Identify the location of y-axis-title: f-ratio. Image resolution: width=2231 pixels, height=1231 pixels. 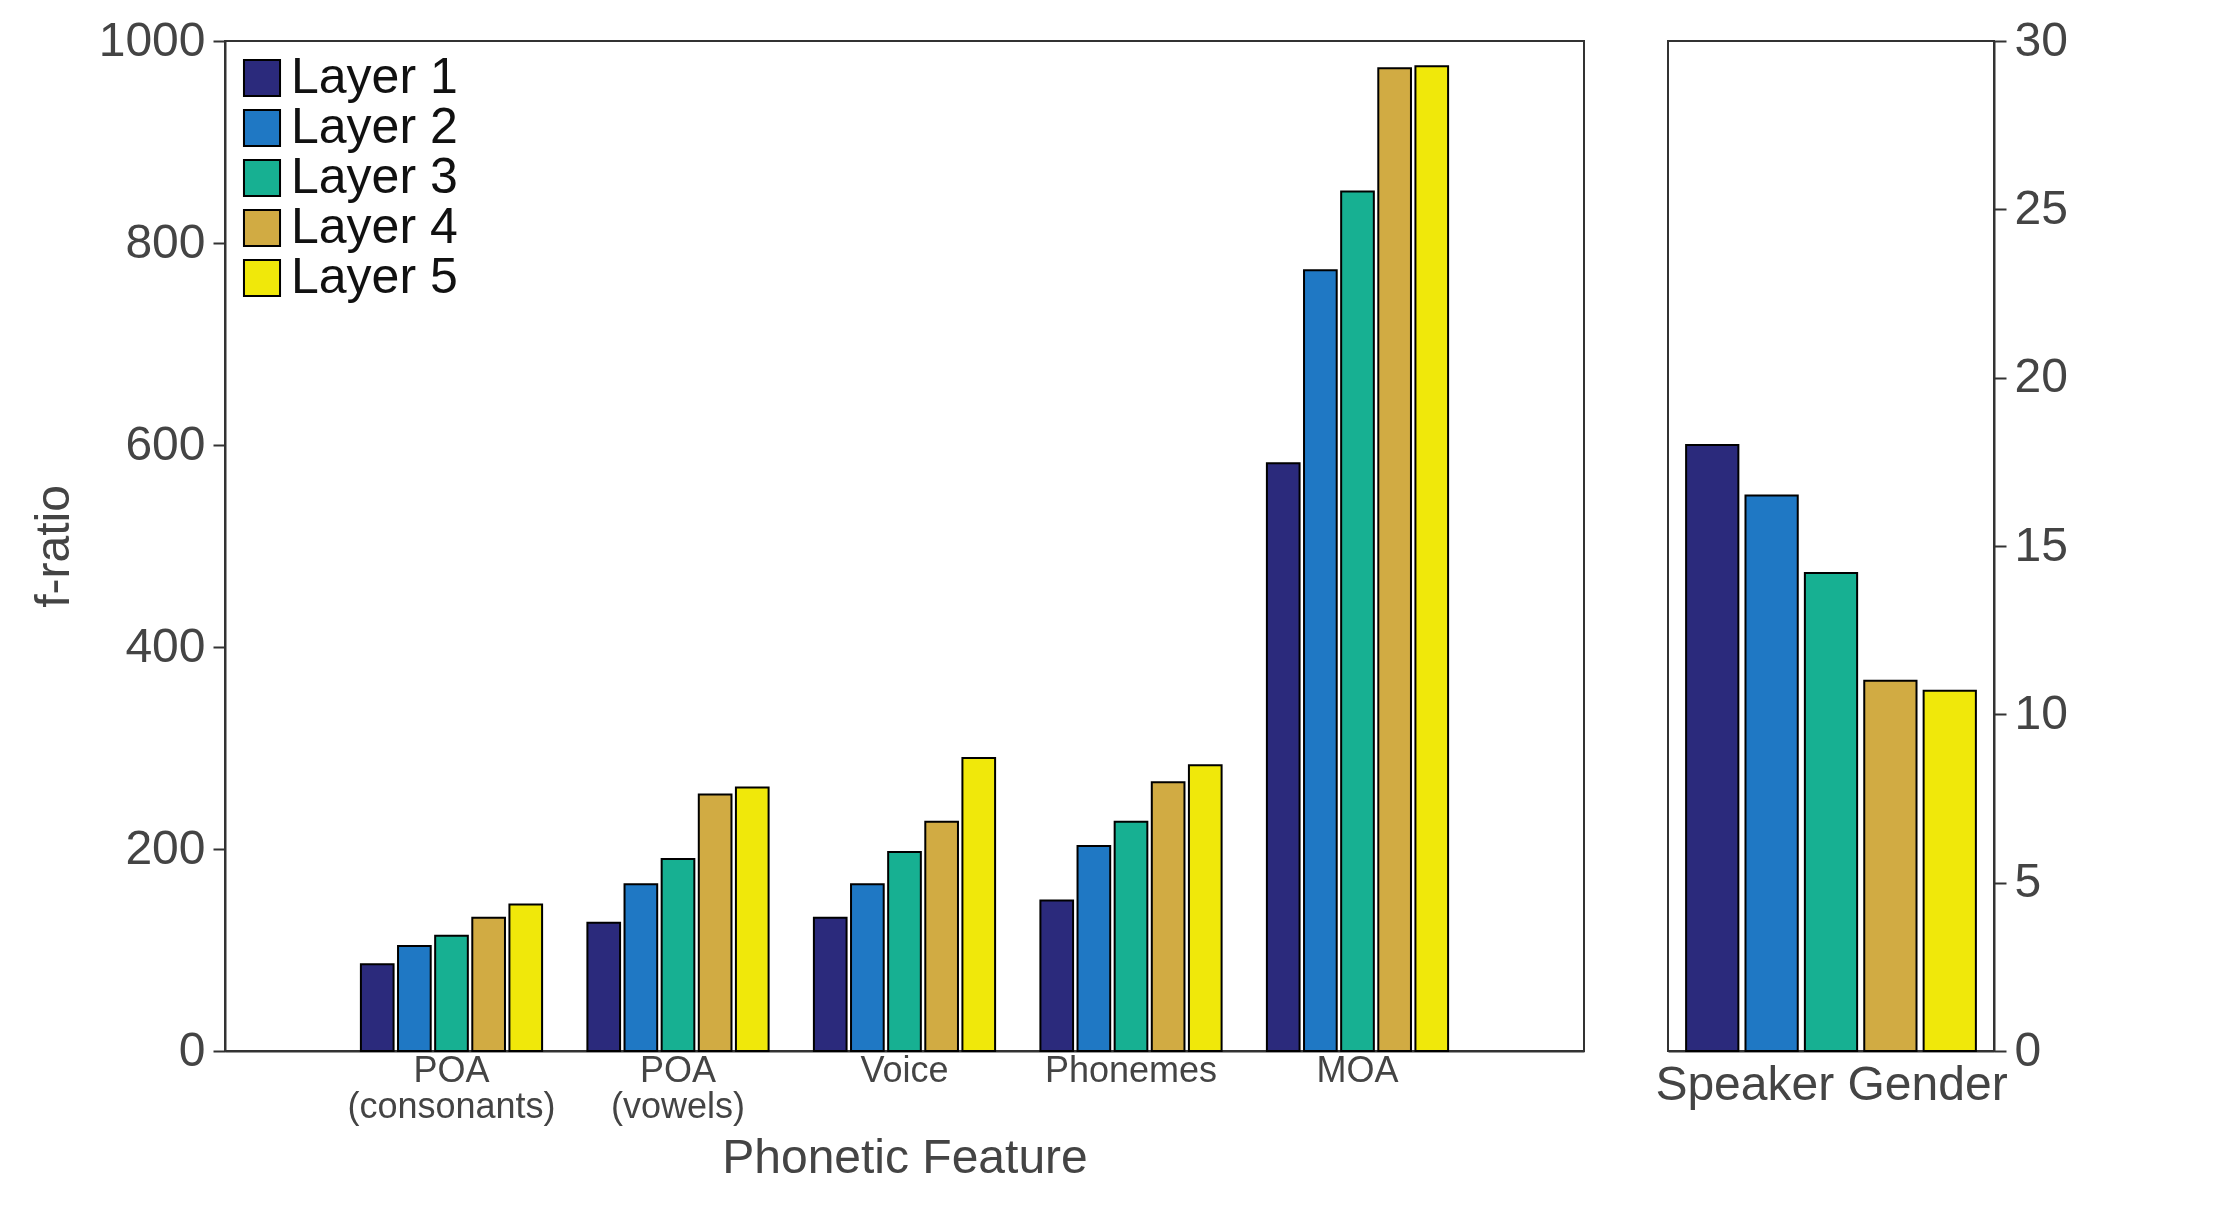
(52, 546).